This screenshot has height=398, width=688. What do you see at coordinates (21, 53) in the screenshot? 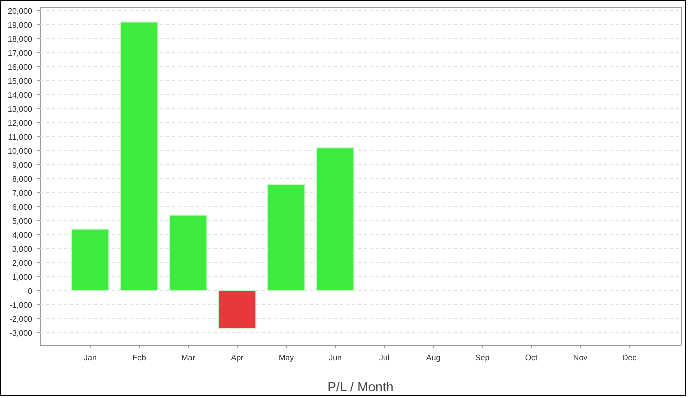
I see `y-tick-label: 17,000` at bounding box center [21, 53].